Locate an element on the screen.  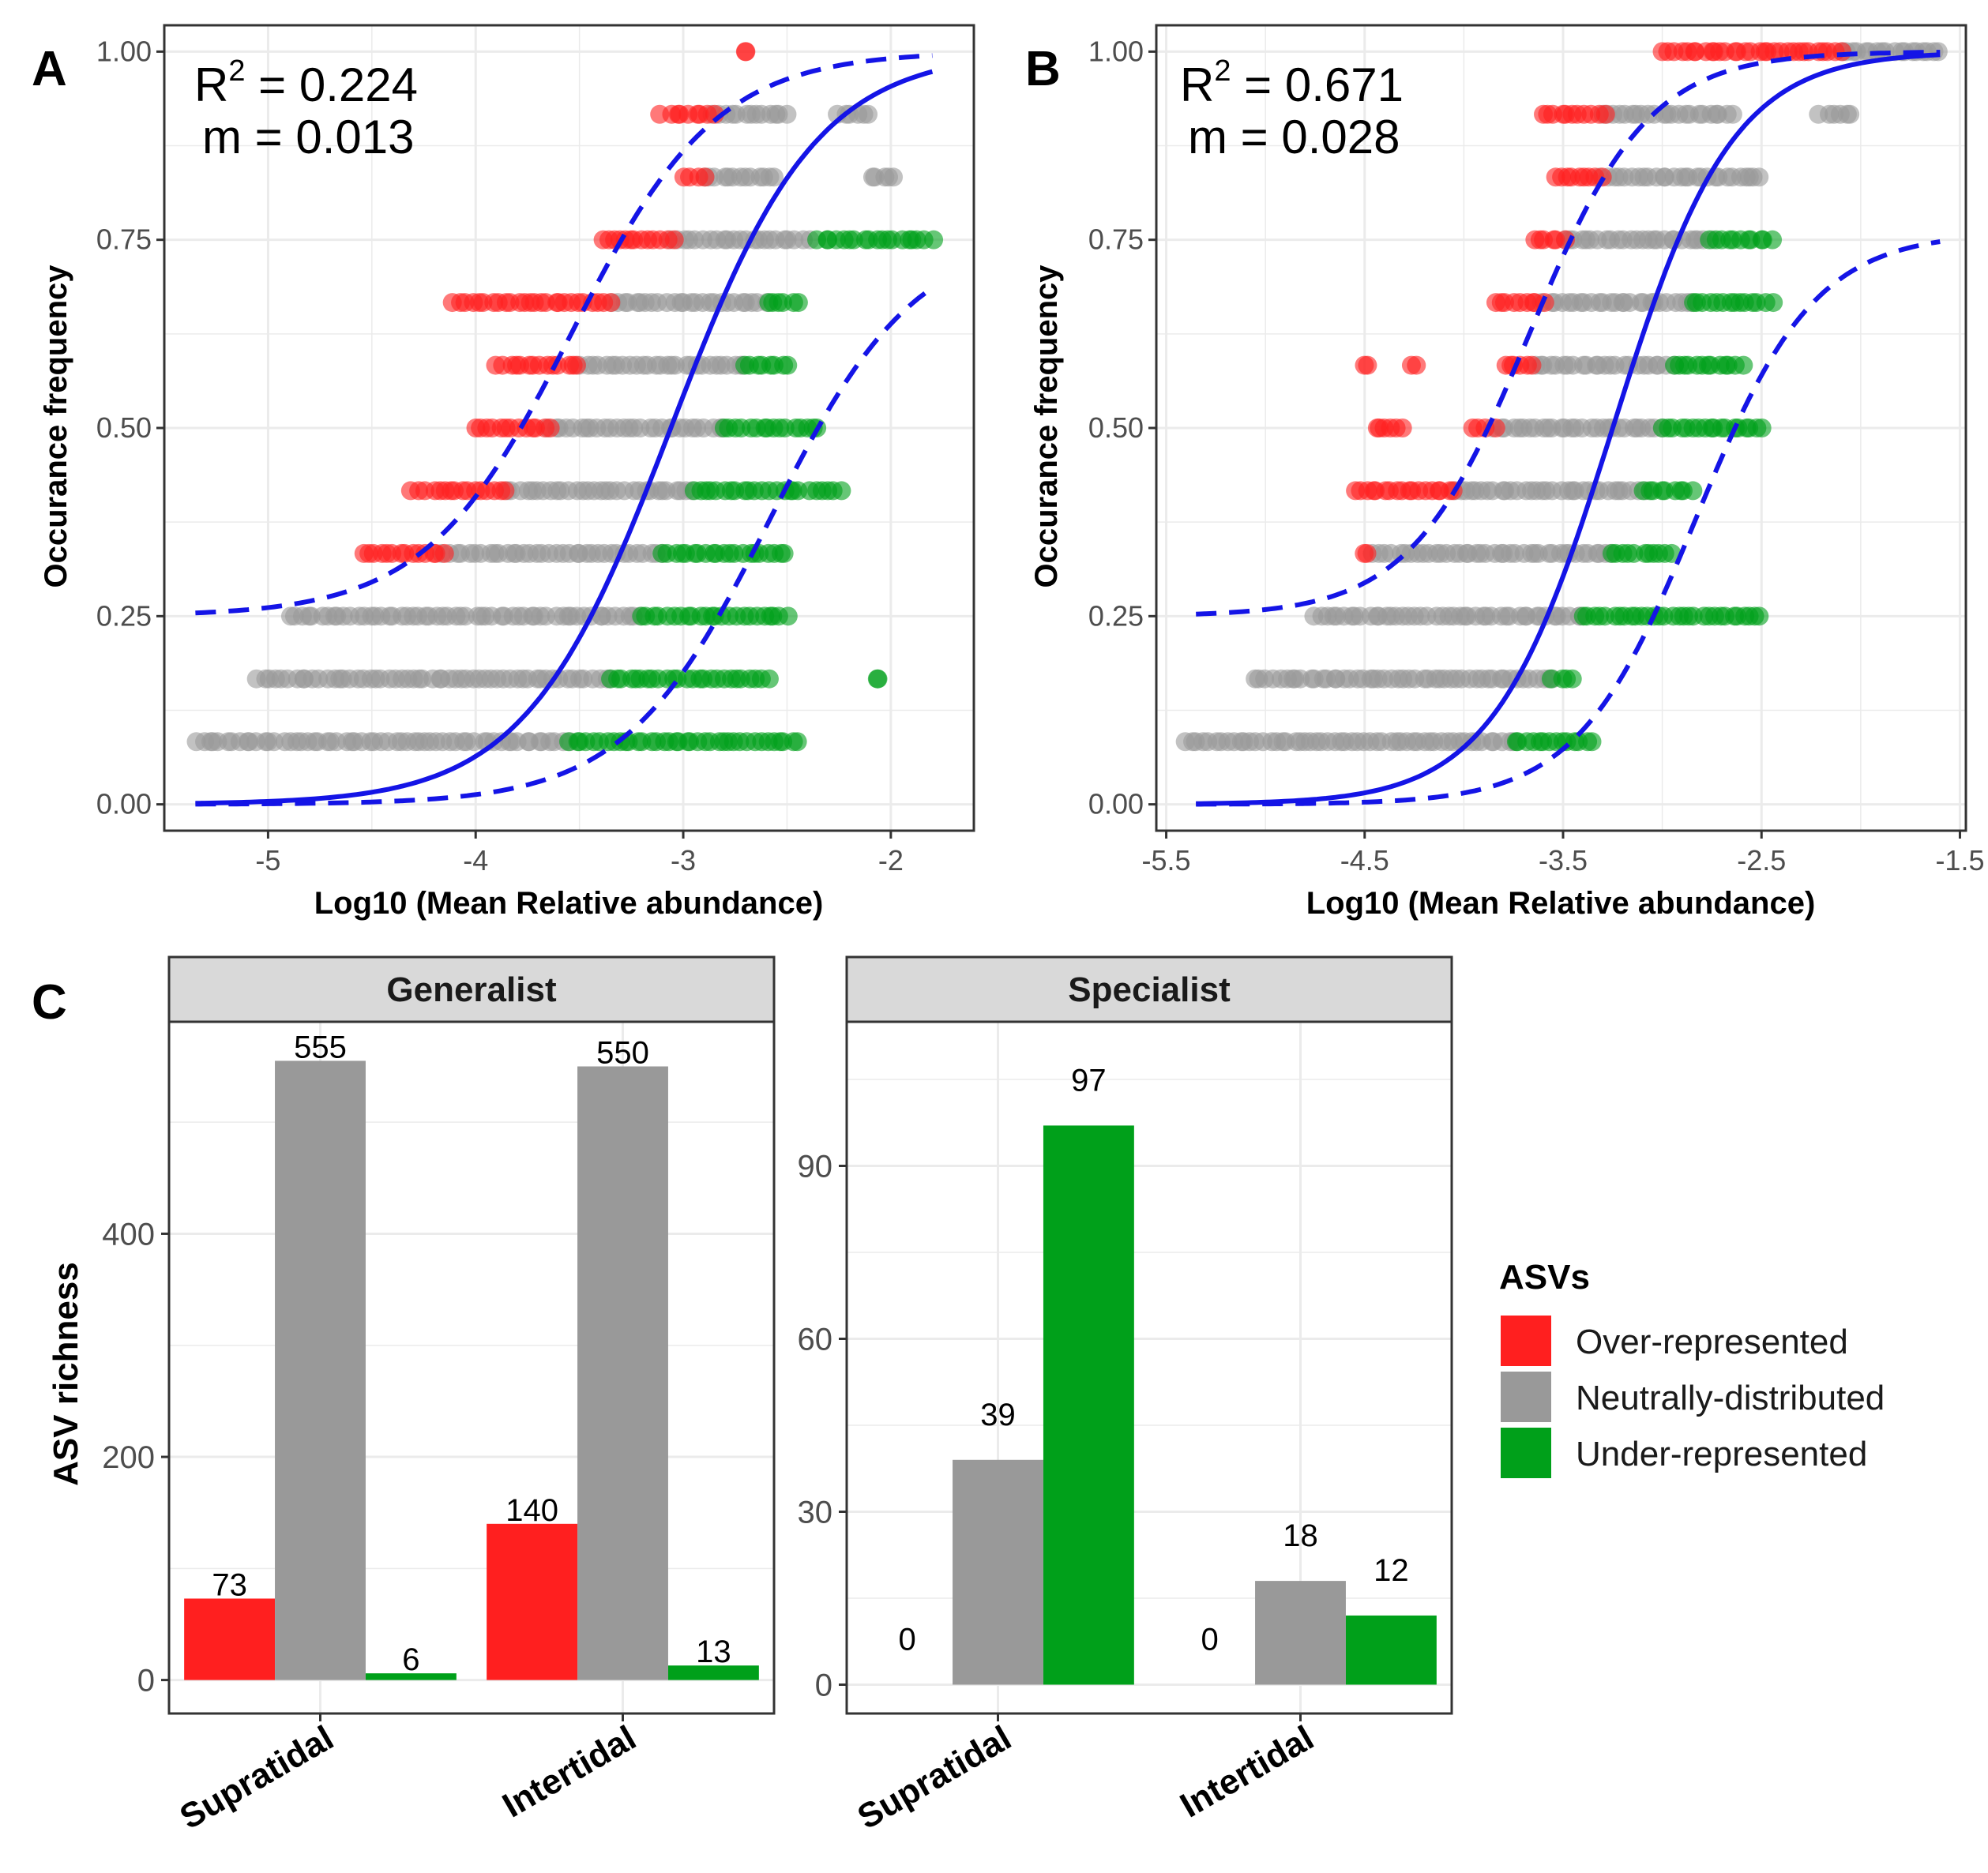
bar-value-label: 140 is located at coordinates (532, 1510).